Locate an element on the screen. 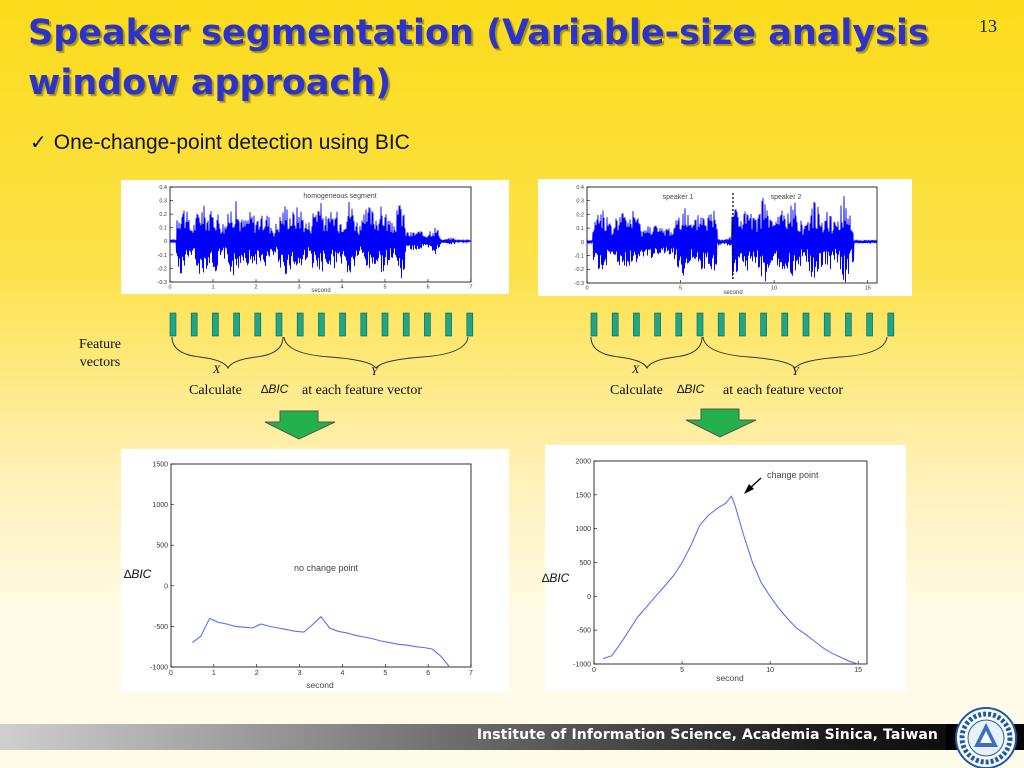 The width and height of the screenshot is (1024, 768). bic-left-frame is located at coordinates (321, 565).